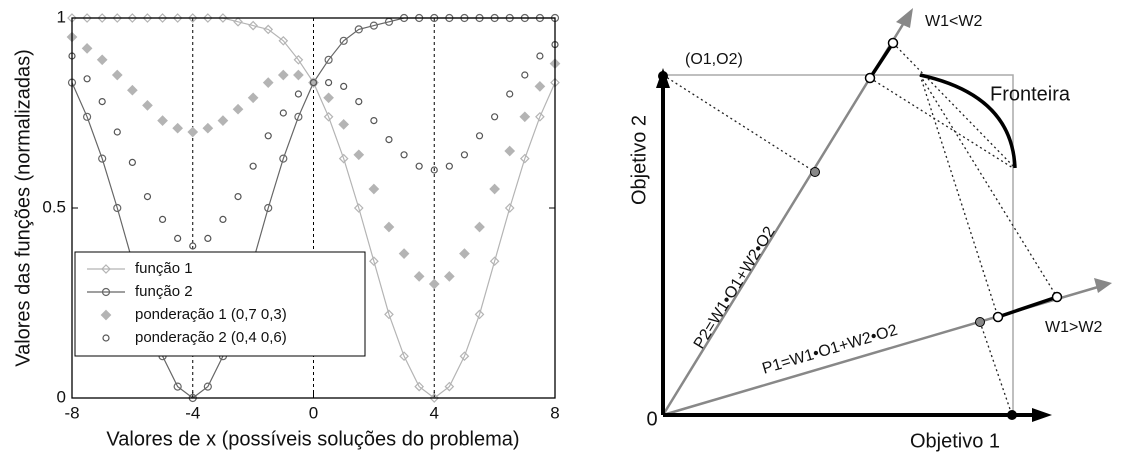 The image size is (1126, 465). Describe the element at coordinates (54, 206) in the screenshot. I see `y-tick-label: 0.5` at that location.